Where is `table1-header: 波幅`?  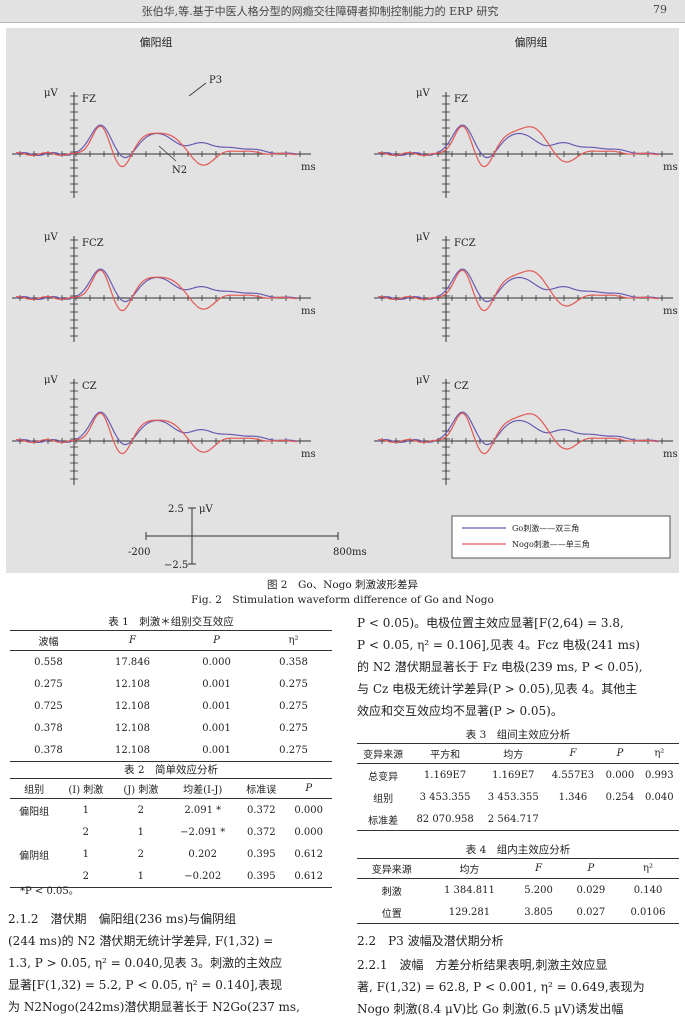
table1-header: 波幅 is located at coordinates (48, 640).